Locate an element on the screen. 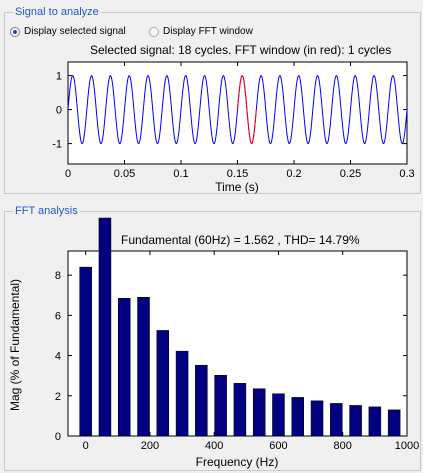 The image size is (423, 473). fft-y-tick-label: 6 is located at coordinates (58, 316).